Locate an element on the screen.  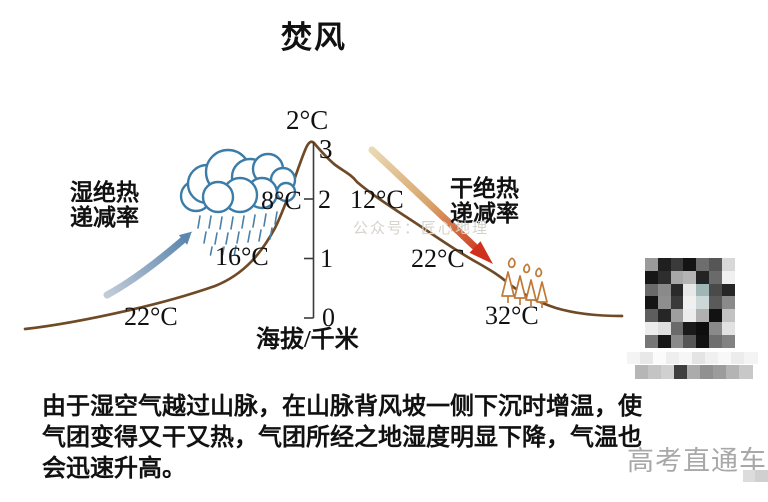
axis-title: 海拔/千米 is located at coordinates (307, 340).